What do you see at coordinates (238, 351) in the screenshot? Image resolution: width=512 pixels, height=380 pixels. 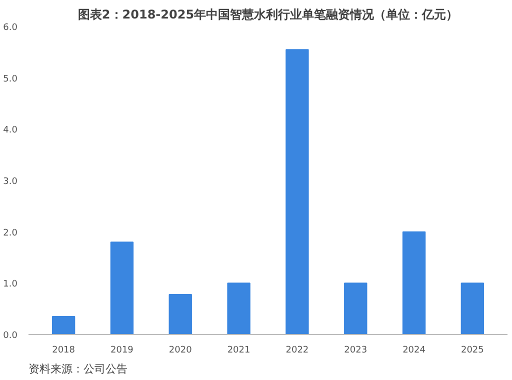 I see `x-tick-label: 2021` at bounding box center [238, 351].